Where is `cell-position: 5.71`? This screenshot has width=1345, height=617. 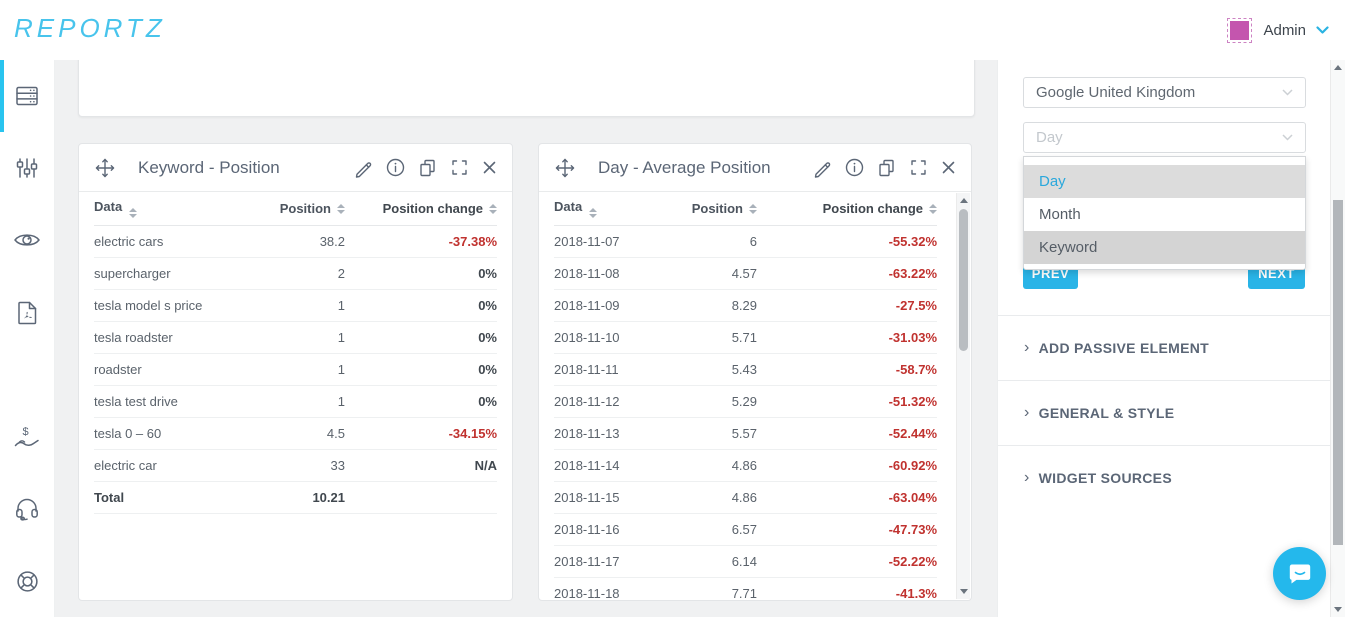 cell-position: 5.71 is located at coordinates (744, 337).